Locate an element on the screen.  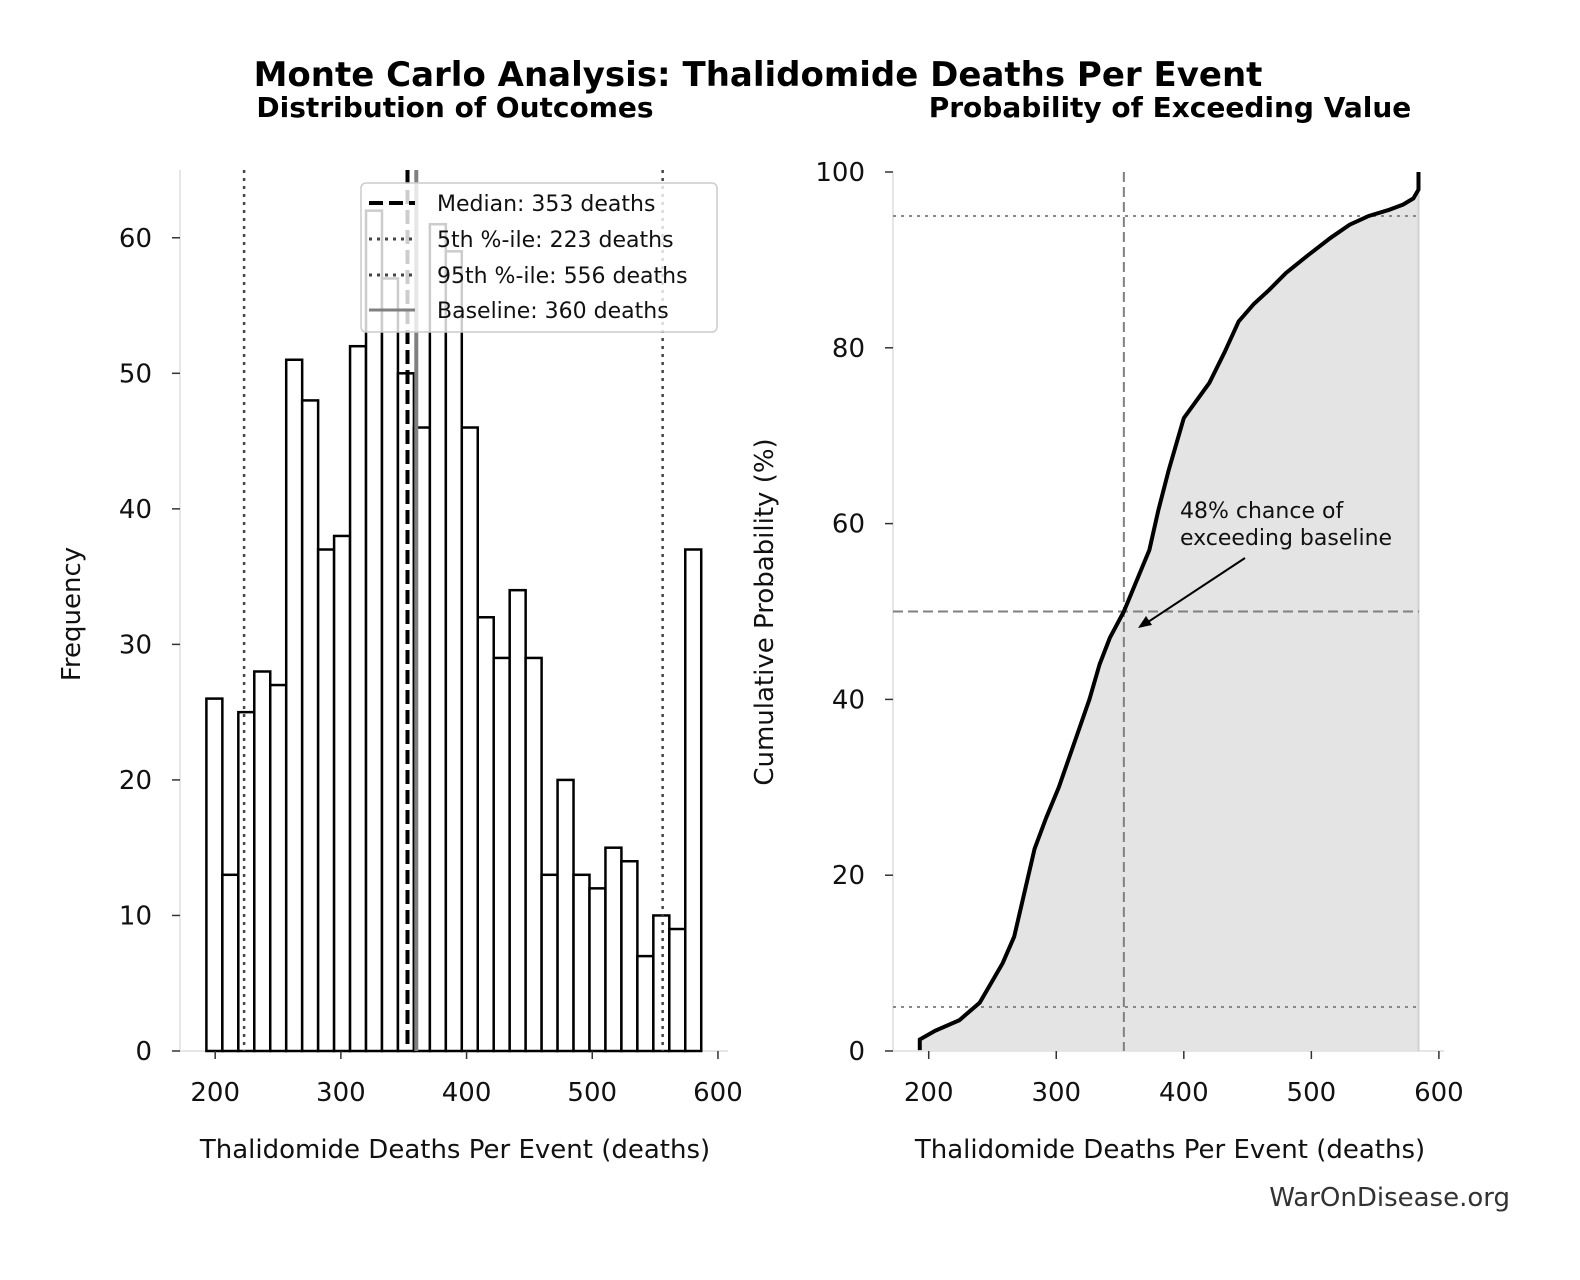
annotation-line-2: exceeding baseline is located at coordinates (1286, 538).